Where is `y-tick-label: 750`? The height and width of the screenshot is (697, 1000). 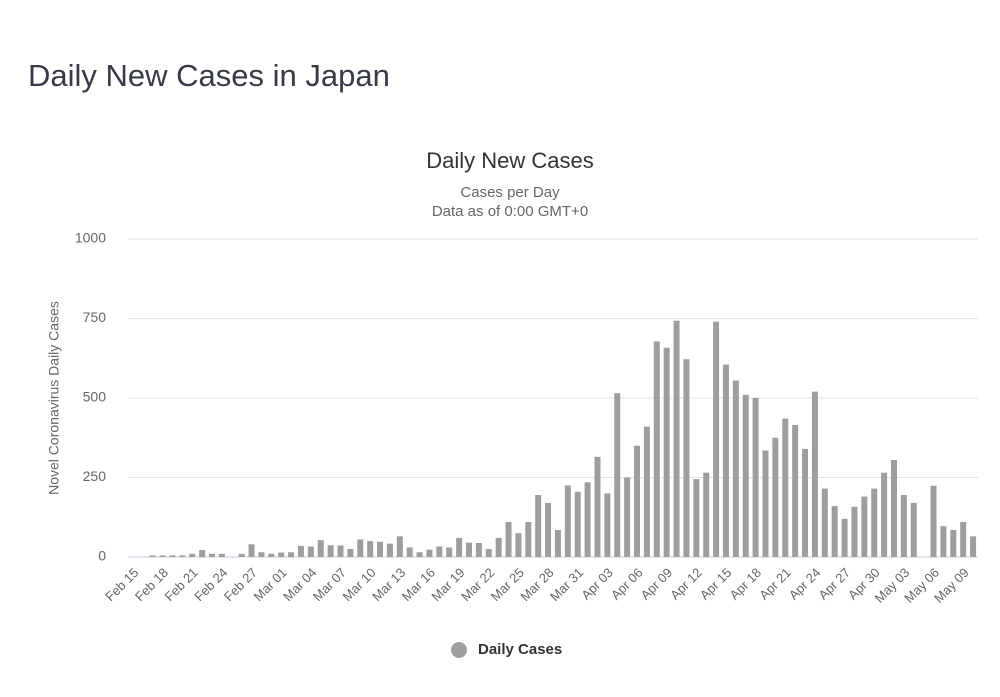 y-tick-label: 750 is located at coordinates (95, 317).